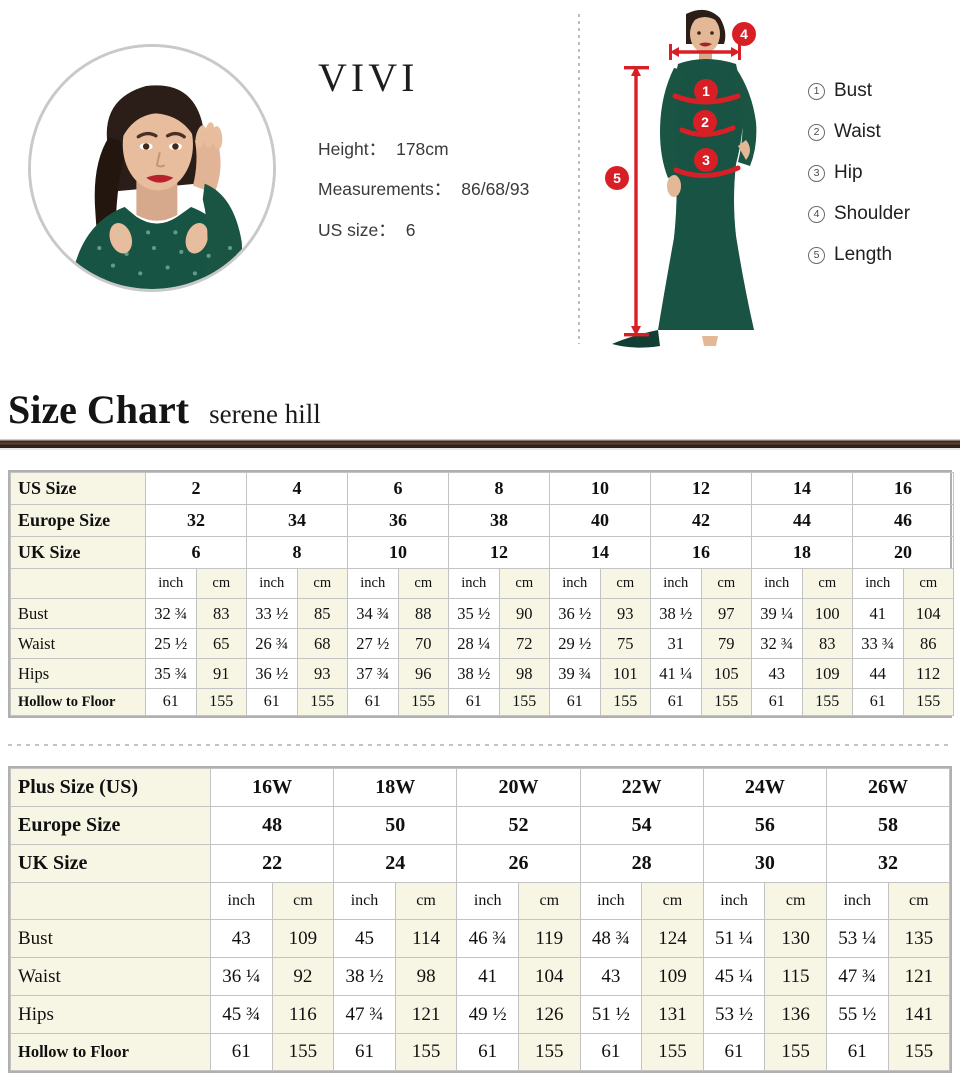 This screenshot has width=960, height=1084. What do you see at coordinates (816, 214) in the screenshot?
I see `legend-number-icon-4: 4` at bounding box center [816, 214].